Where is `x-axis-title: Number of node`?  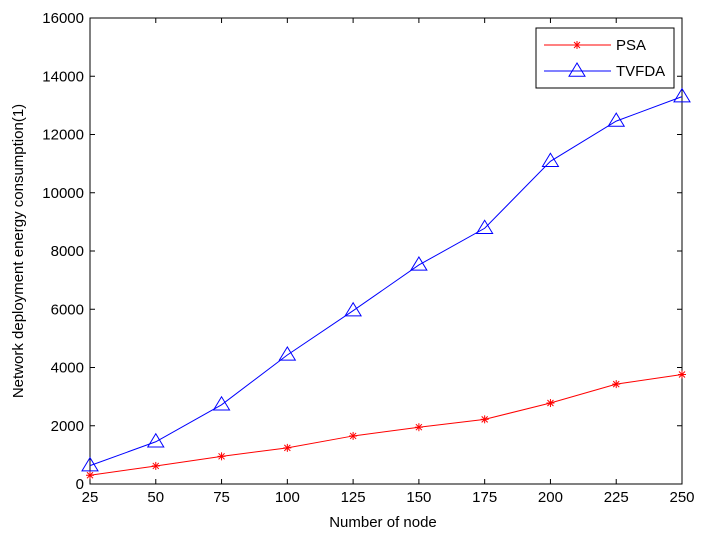
x-axis-title: Number of node is located at coordinates (383, 522).